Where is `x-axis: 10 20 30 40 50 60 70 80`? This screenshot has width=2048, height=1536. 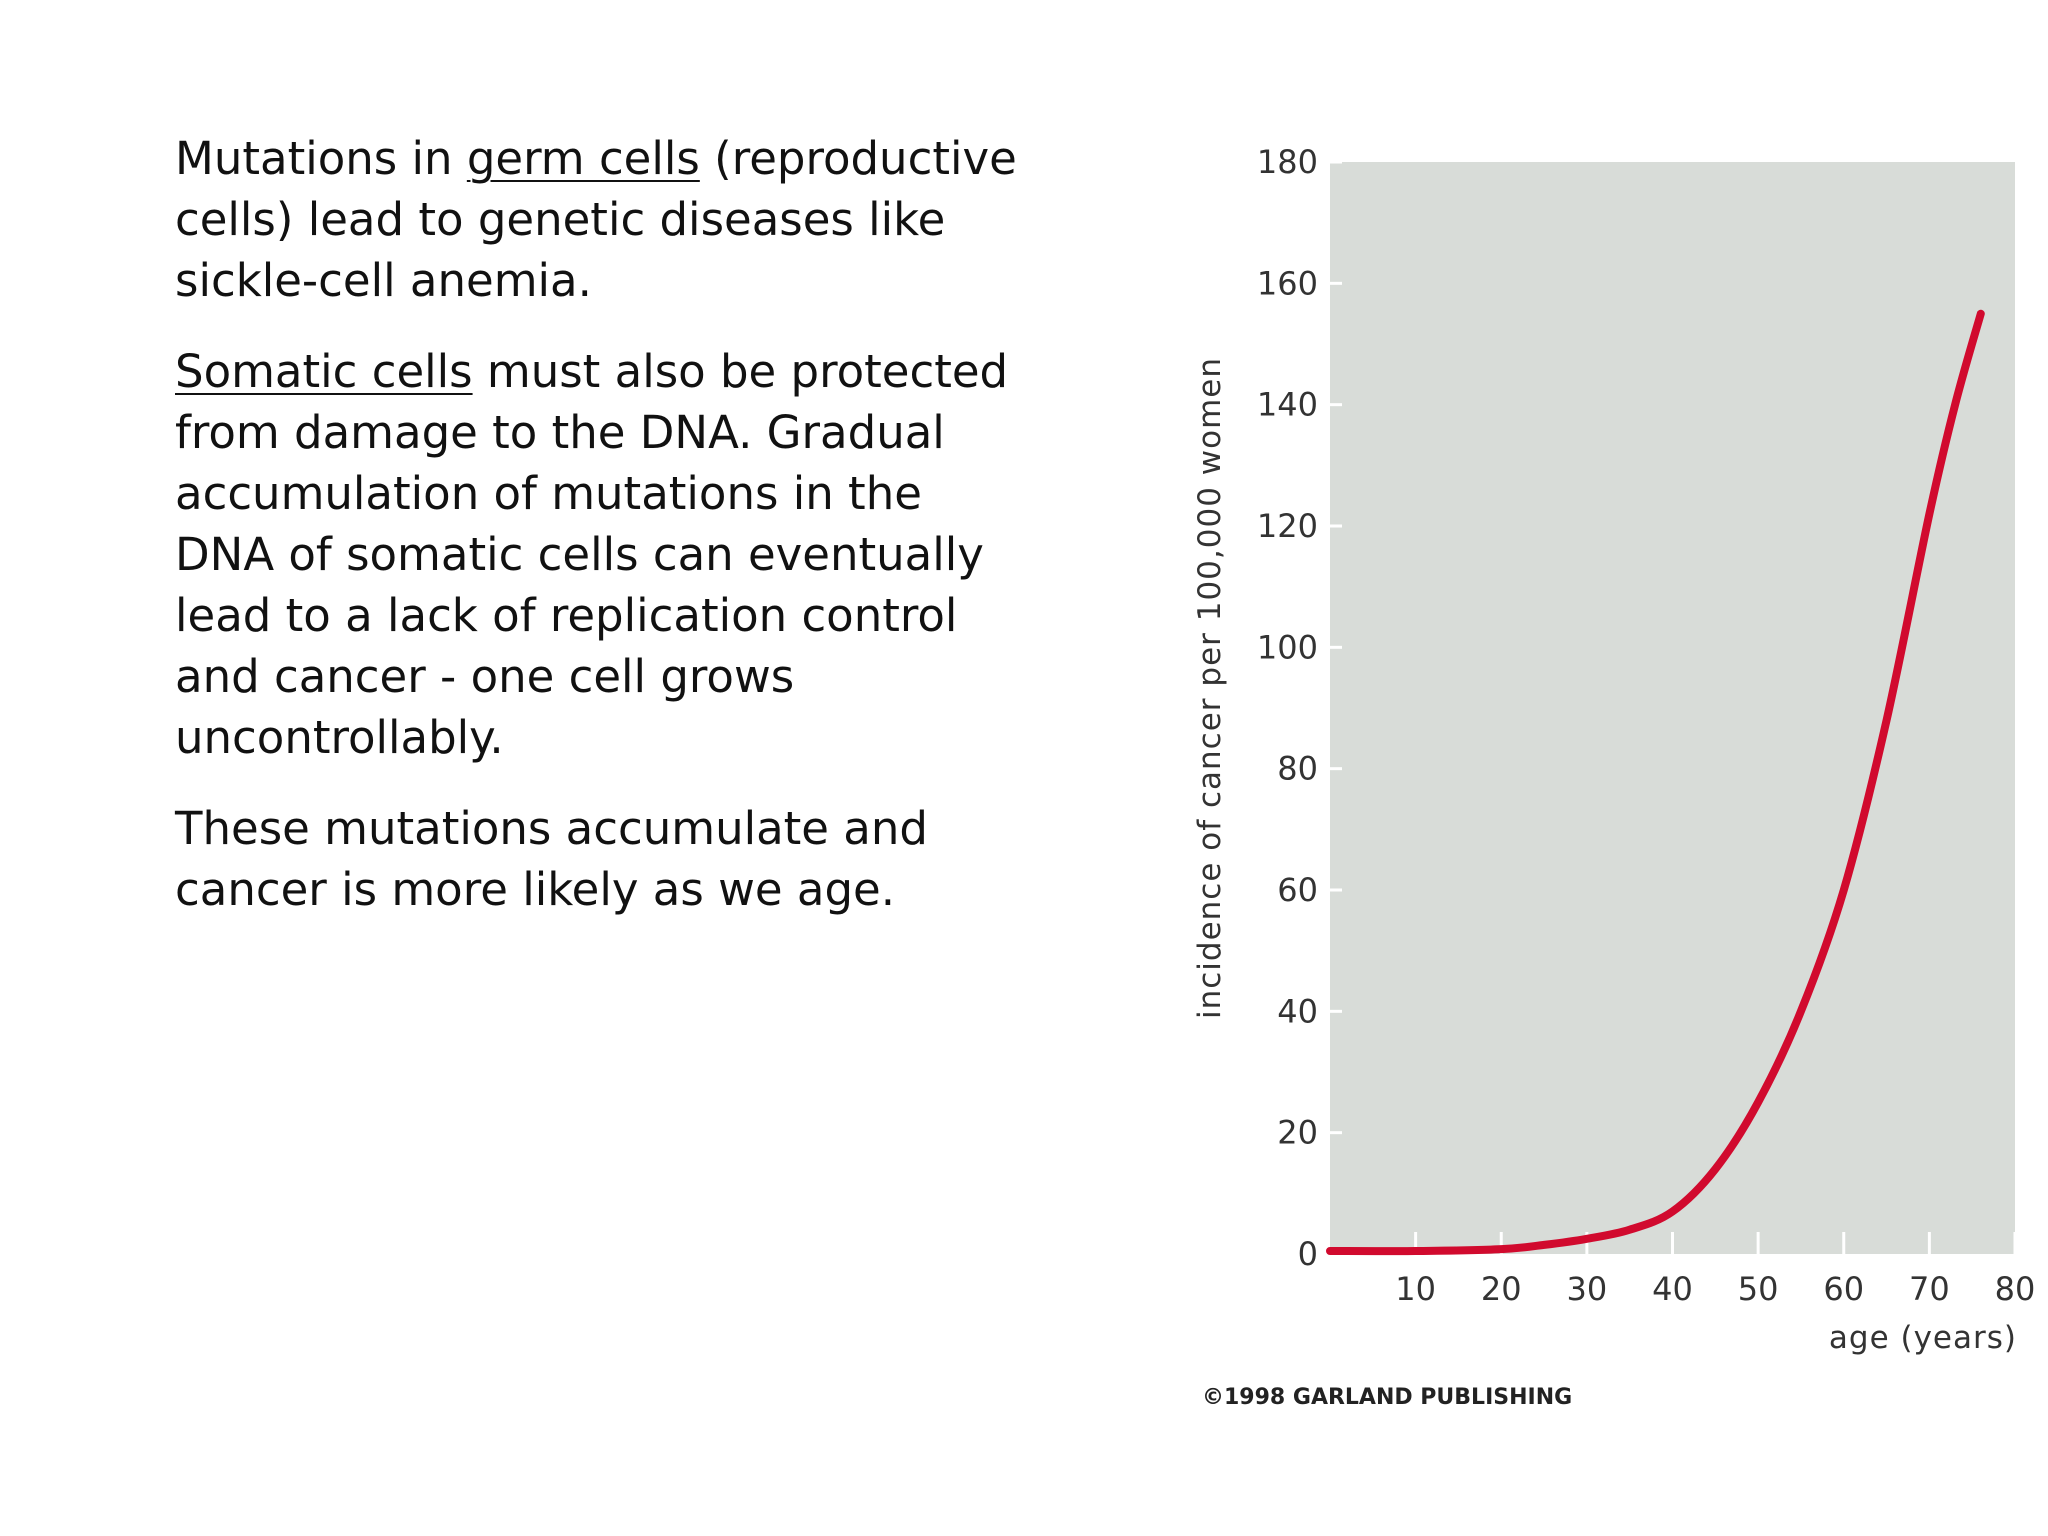
x-axis: 10 20 30 40 50 60 70 80 is located at coordinates (1715, 1270).